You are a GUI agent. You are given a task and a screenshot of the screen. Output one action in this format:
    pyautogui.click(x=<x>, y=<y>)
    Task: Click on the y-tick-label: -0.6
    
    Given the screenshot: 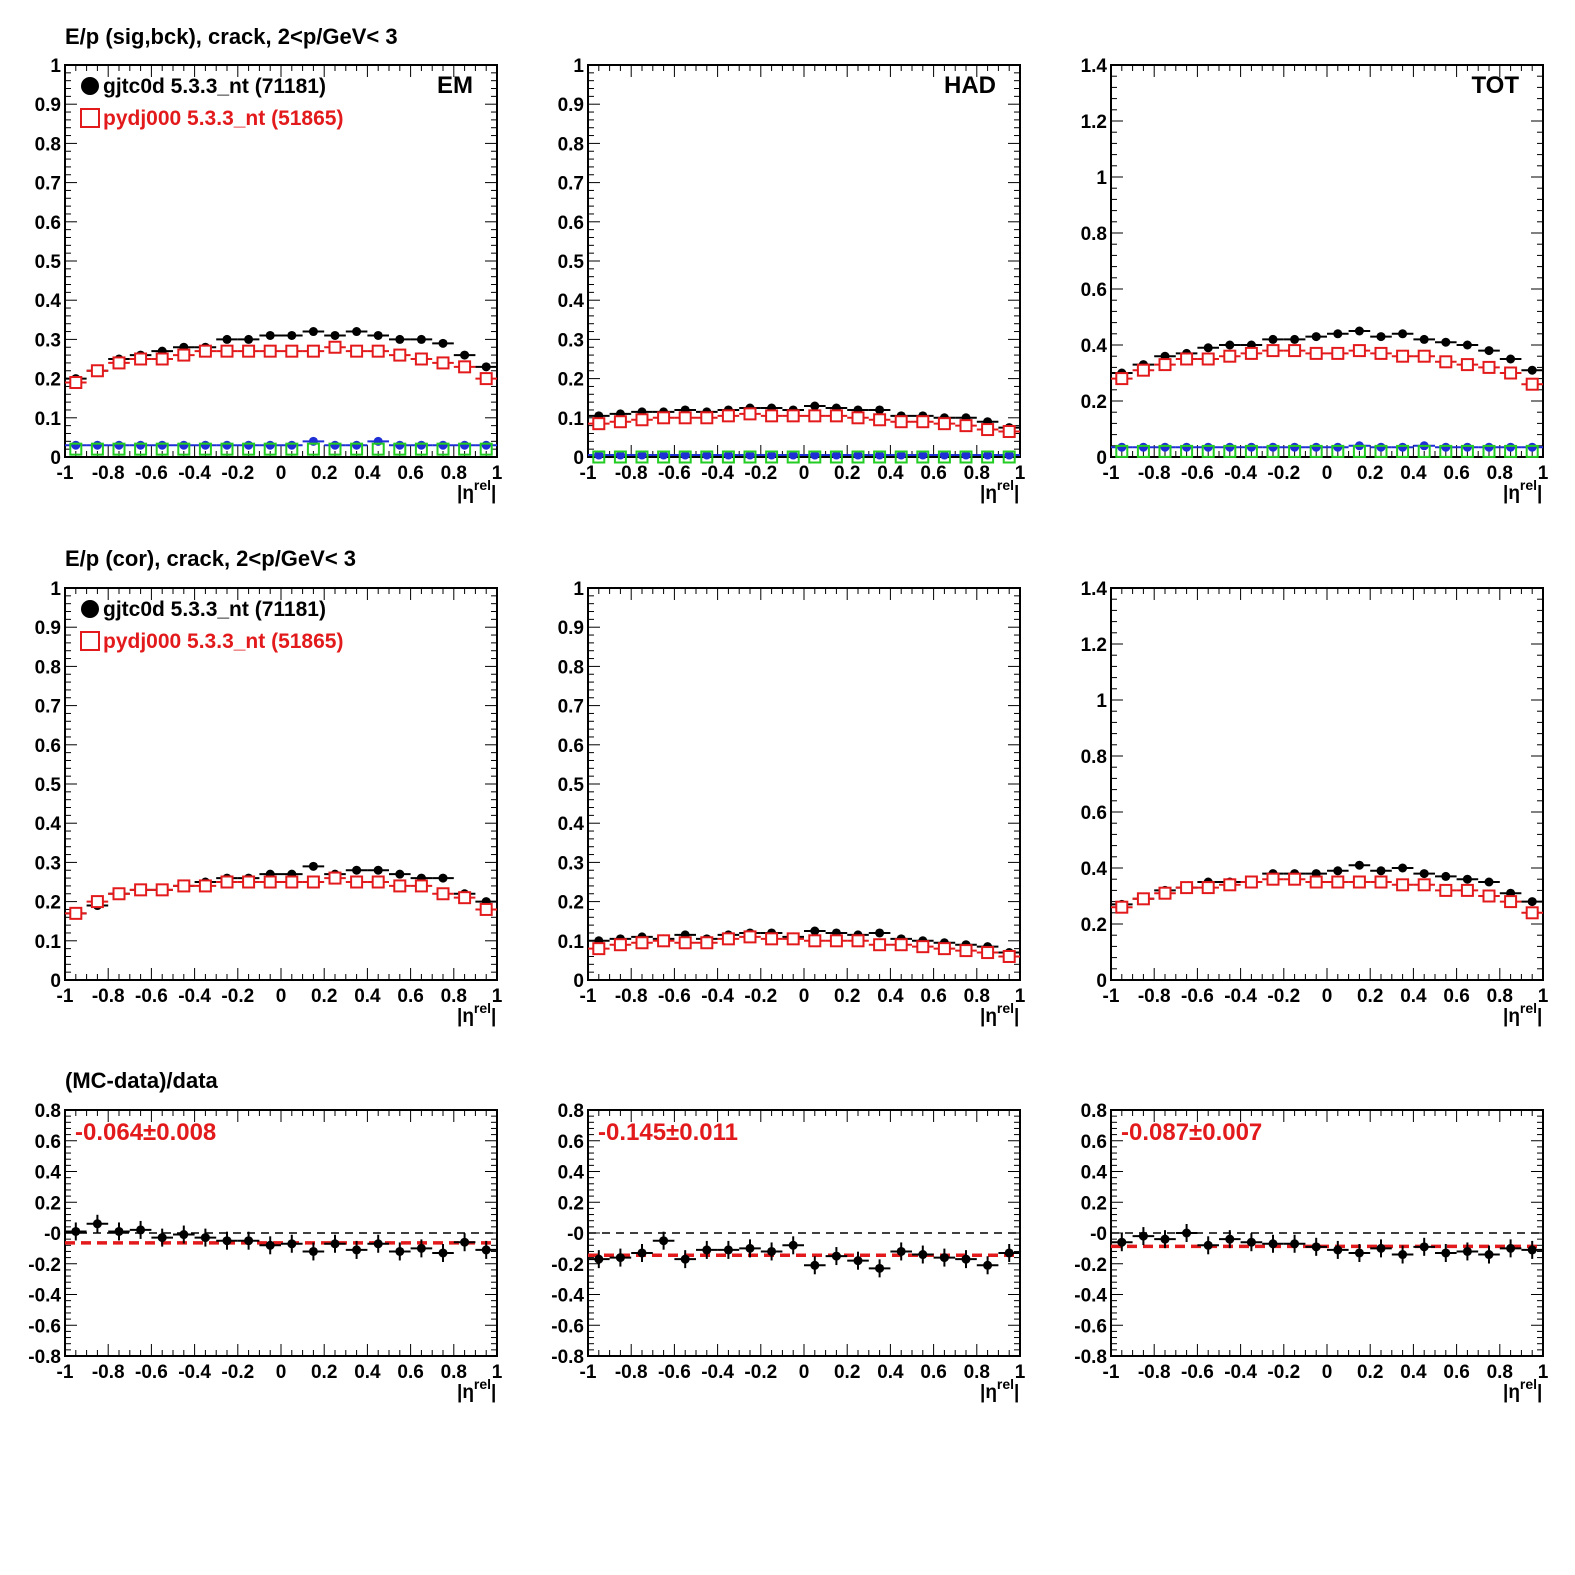 What is the action you would take?
    pyautogui.click(x=44, y=1326)
    